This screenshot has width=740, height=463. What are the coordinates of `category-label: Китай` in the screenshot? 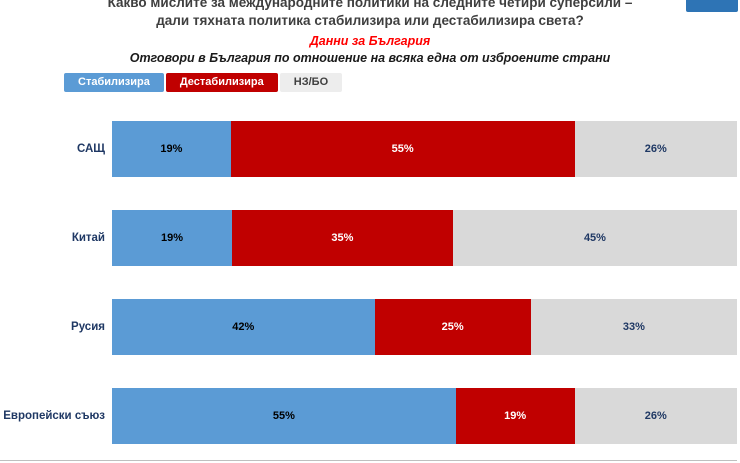 It's located at (88, 237).